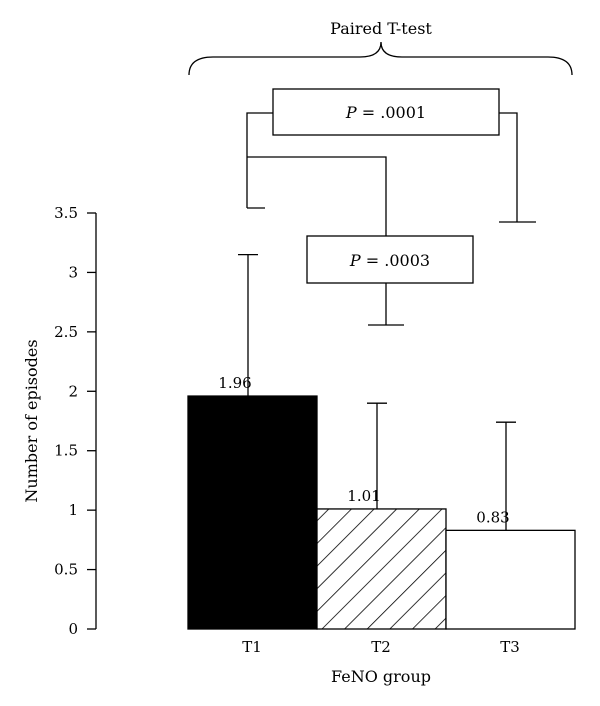  Describe the element at coordinates (363, 496) in the screenshot. I see `value-label-t2: 1.01` at that location.